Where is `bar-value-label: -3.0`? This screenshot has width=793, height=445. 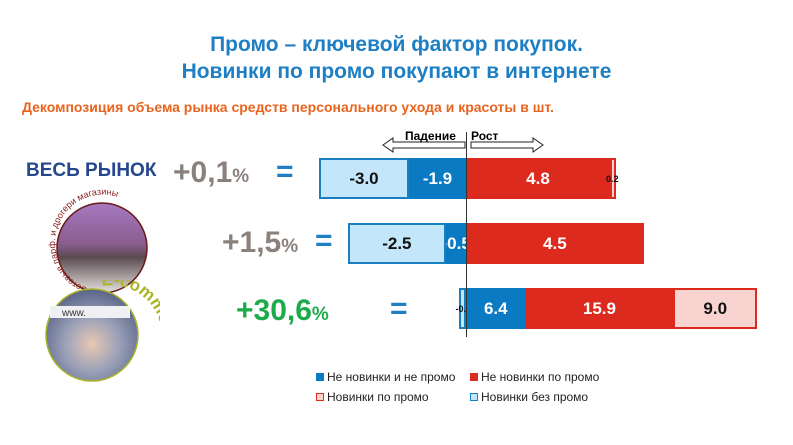 bar-value-label: -3.0 is located at coordinates (364, 178).